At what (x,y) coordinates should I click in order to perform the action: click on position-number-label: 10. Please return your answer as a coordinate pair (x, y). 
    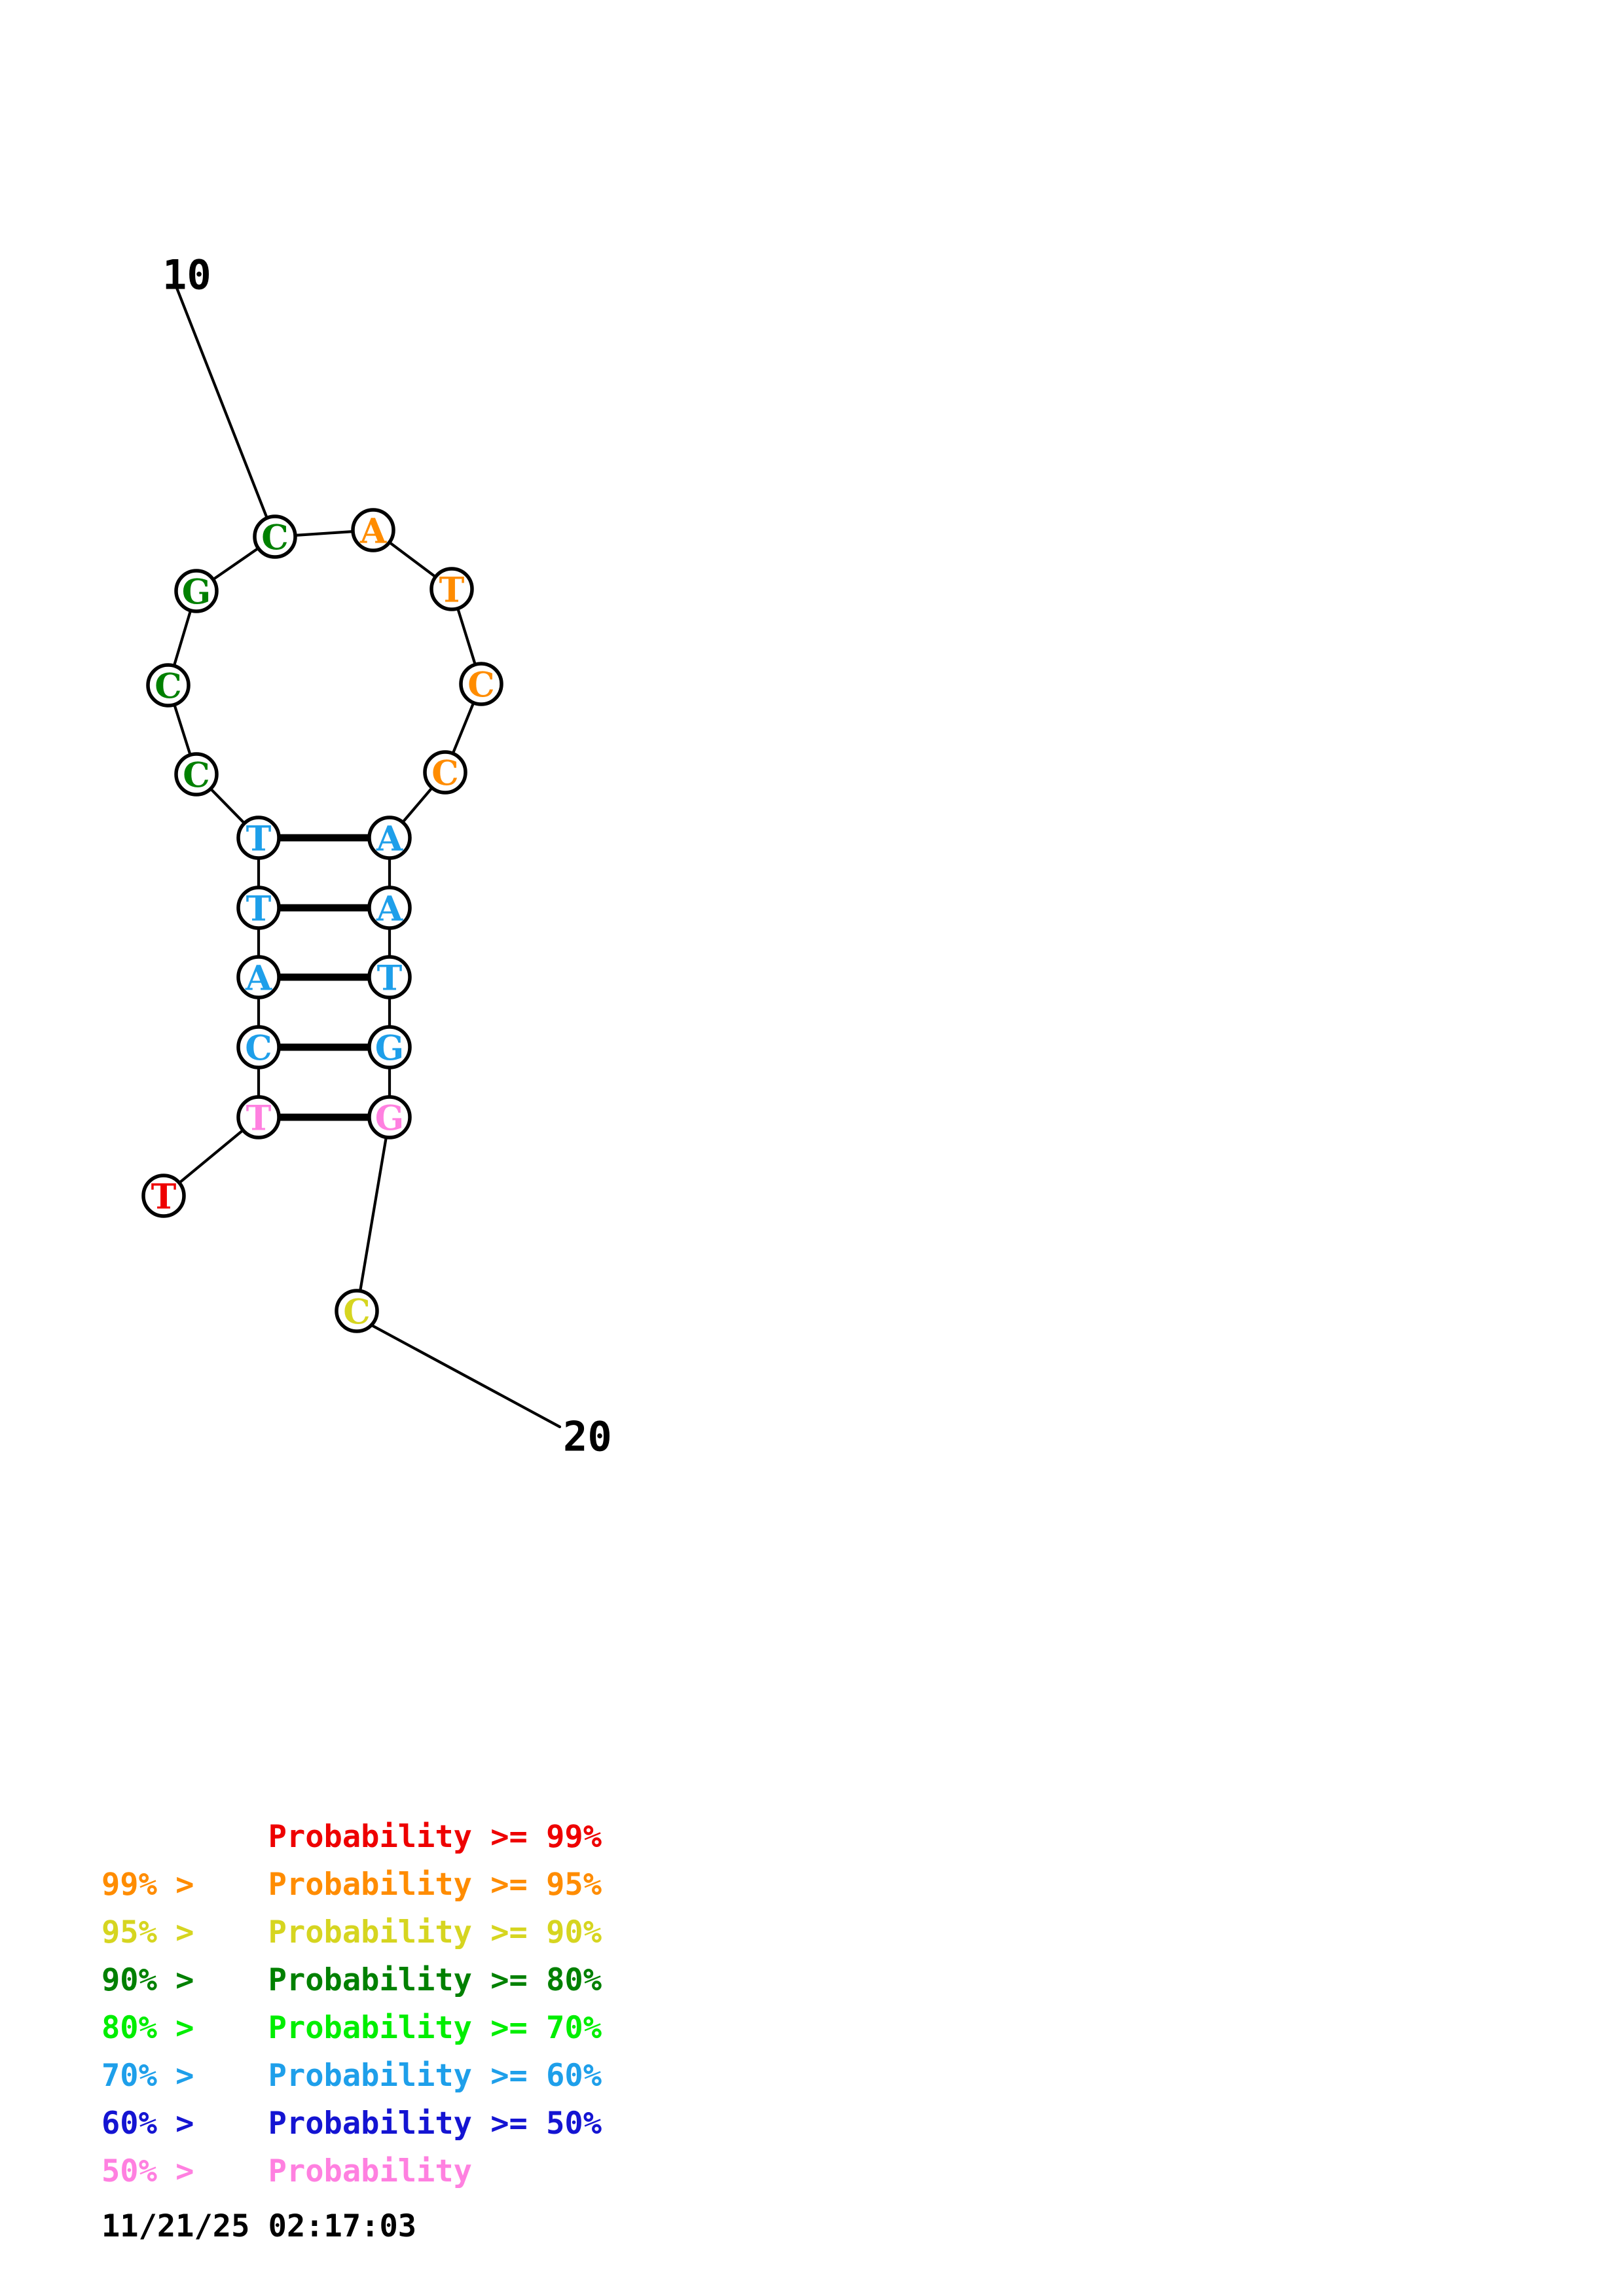
    Looking at the image, I should click on (186, 275).